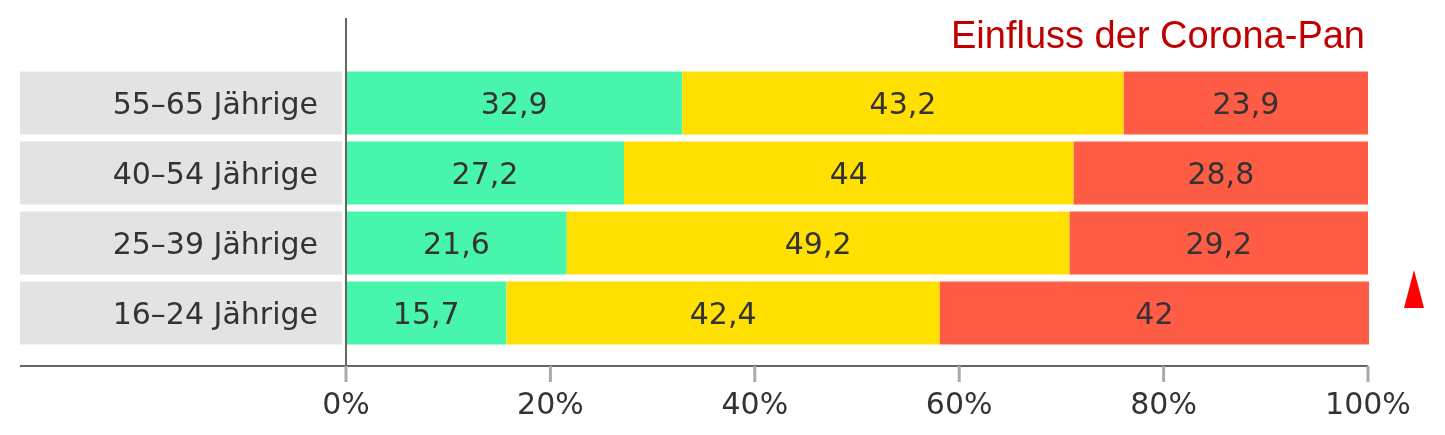 The height and width of the screenshot is (435, 1445). I want to click on data-label: 27,2, so click(485, 173).